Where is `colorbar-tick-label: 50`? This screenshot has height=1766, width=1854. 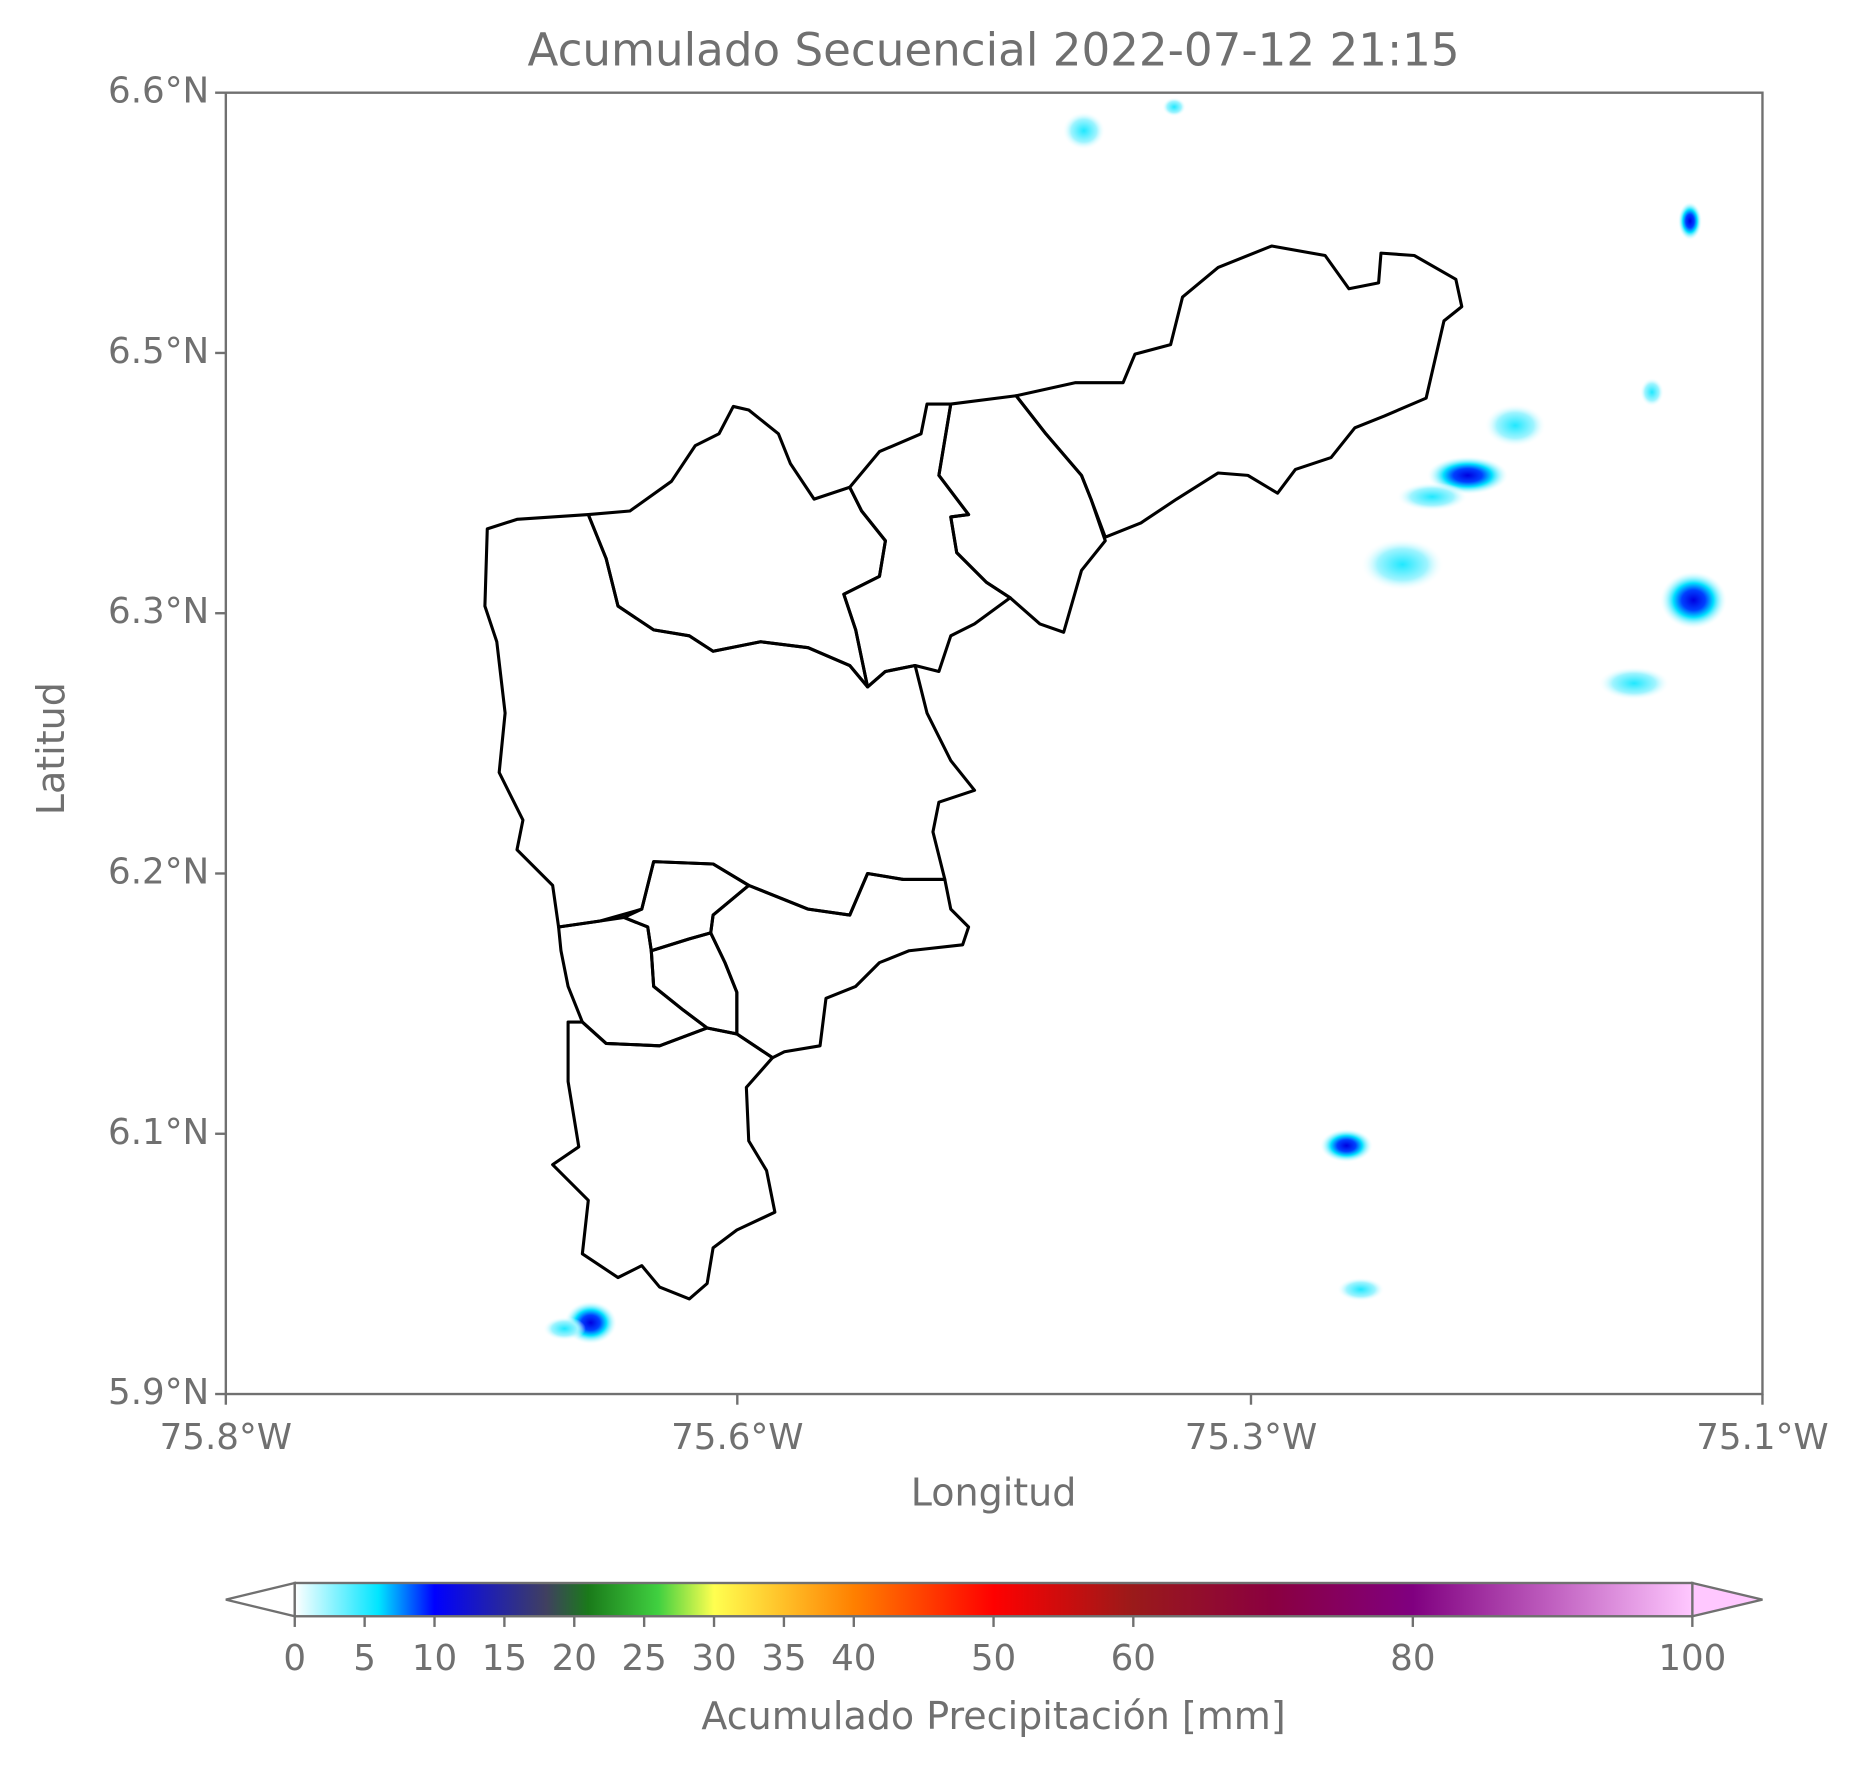 colorbar-tick-label: 50 is located at coordinates (993, 1658).